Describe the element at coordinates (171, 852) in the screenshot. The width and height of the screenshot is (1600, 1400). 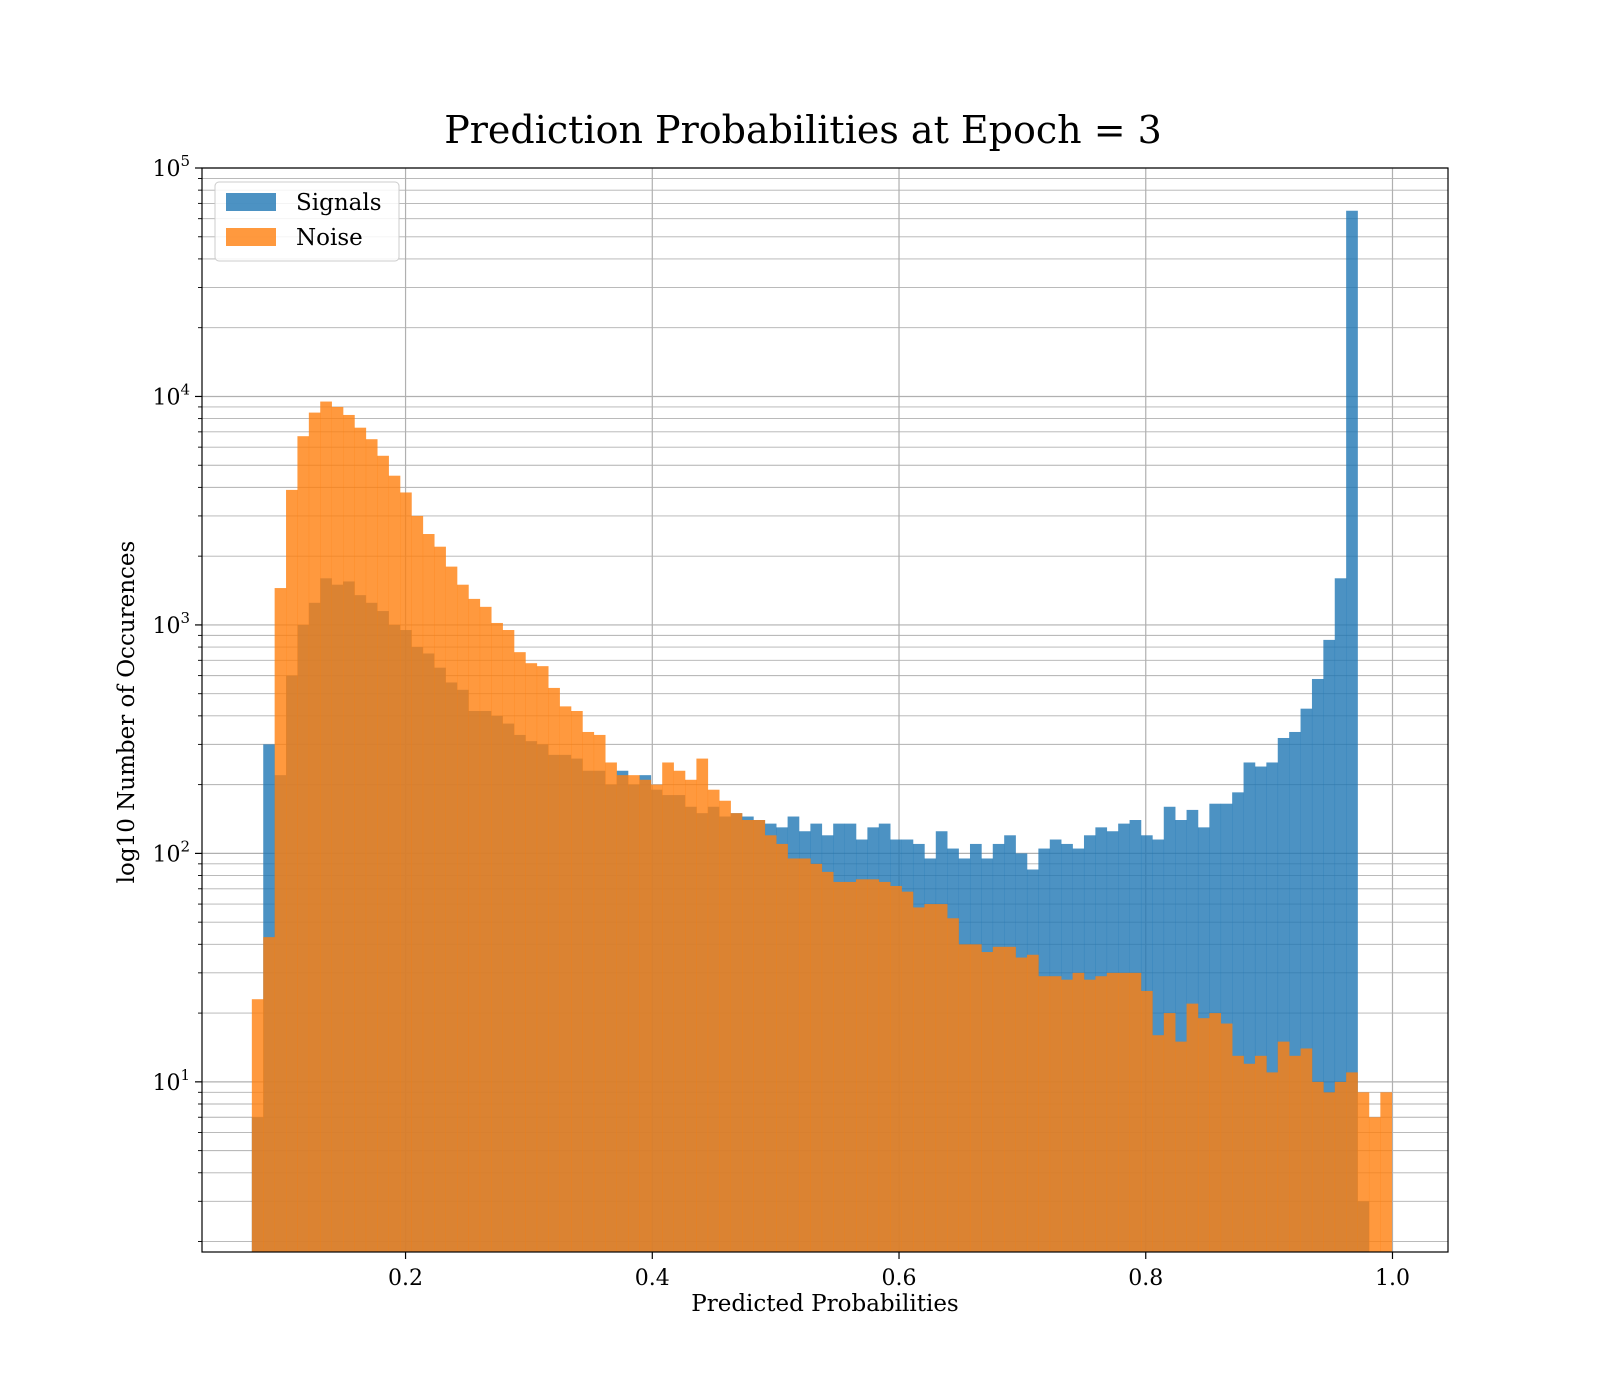
I see `y-tick-label: 10²` at that location.